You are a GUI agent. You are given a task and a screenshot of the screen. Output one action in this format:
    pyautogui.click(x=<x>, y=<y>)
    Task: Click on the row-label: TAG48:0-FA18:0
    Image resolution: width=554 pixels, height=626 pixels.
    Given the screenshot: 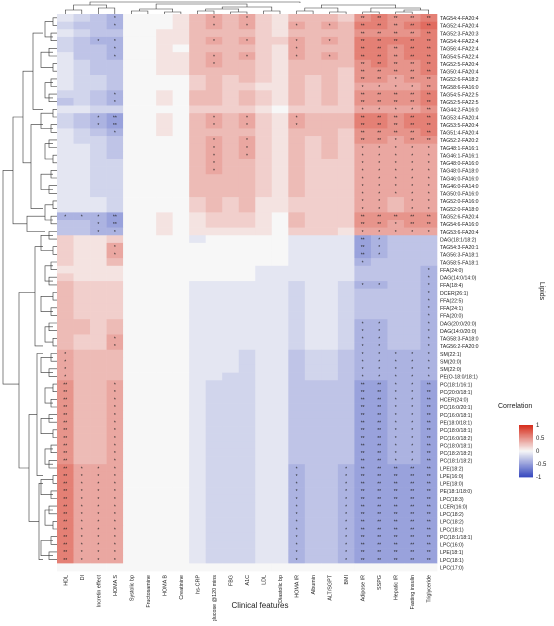 What is the action you would take?
    pyautogui.click(x=459, y=172)
    